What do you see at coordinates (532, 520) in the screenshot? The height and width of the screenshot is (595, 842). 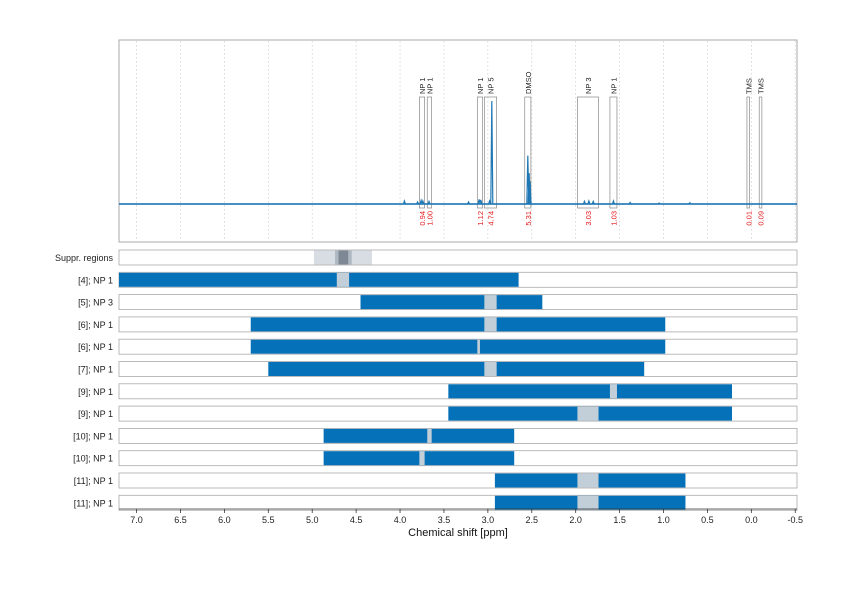 I see `x-tick-label: 2.5` at bounding box center [532, 520].